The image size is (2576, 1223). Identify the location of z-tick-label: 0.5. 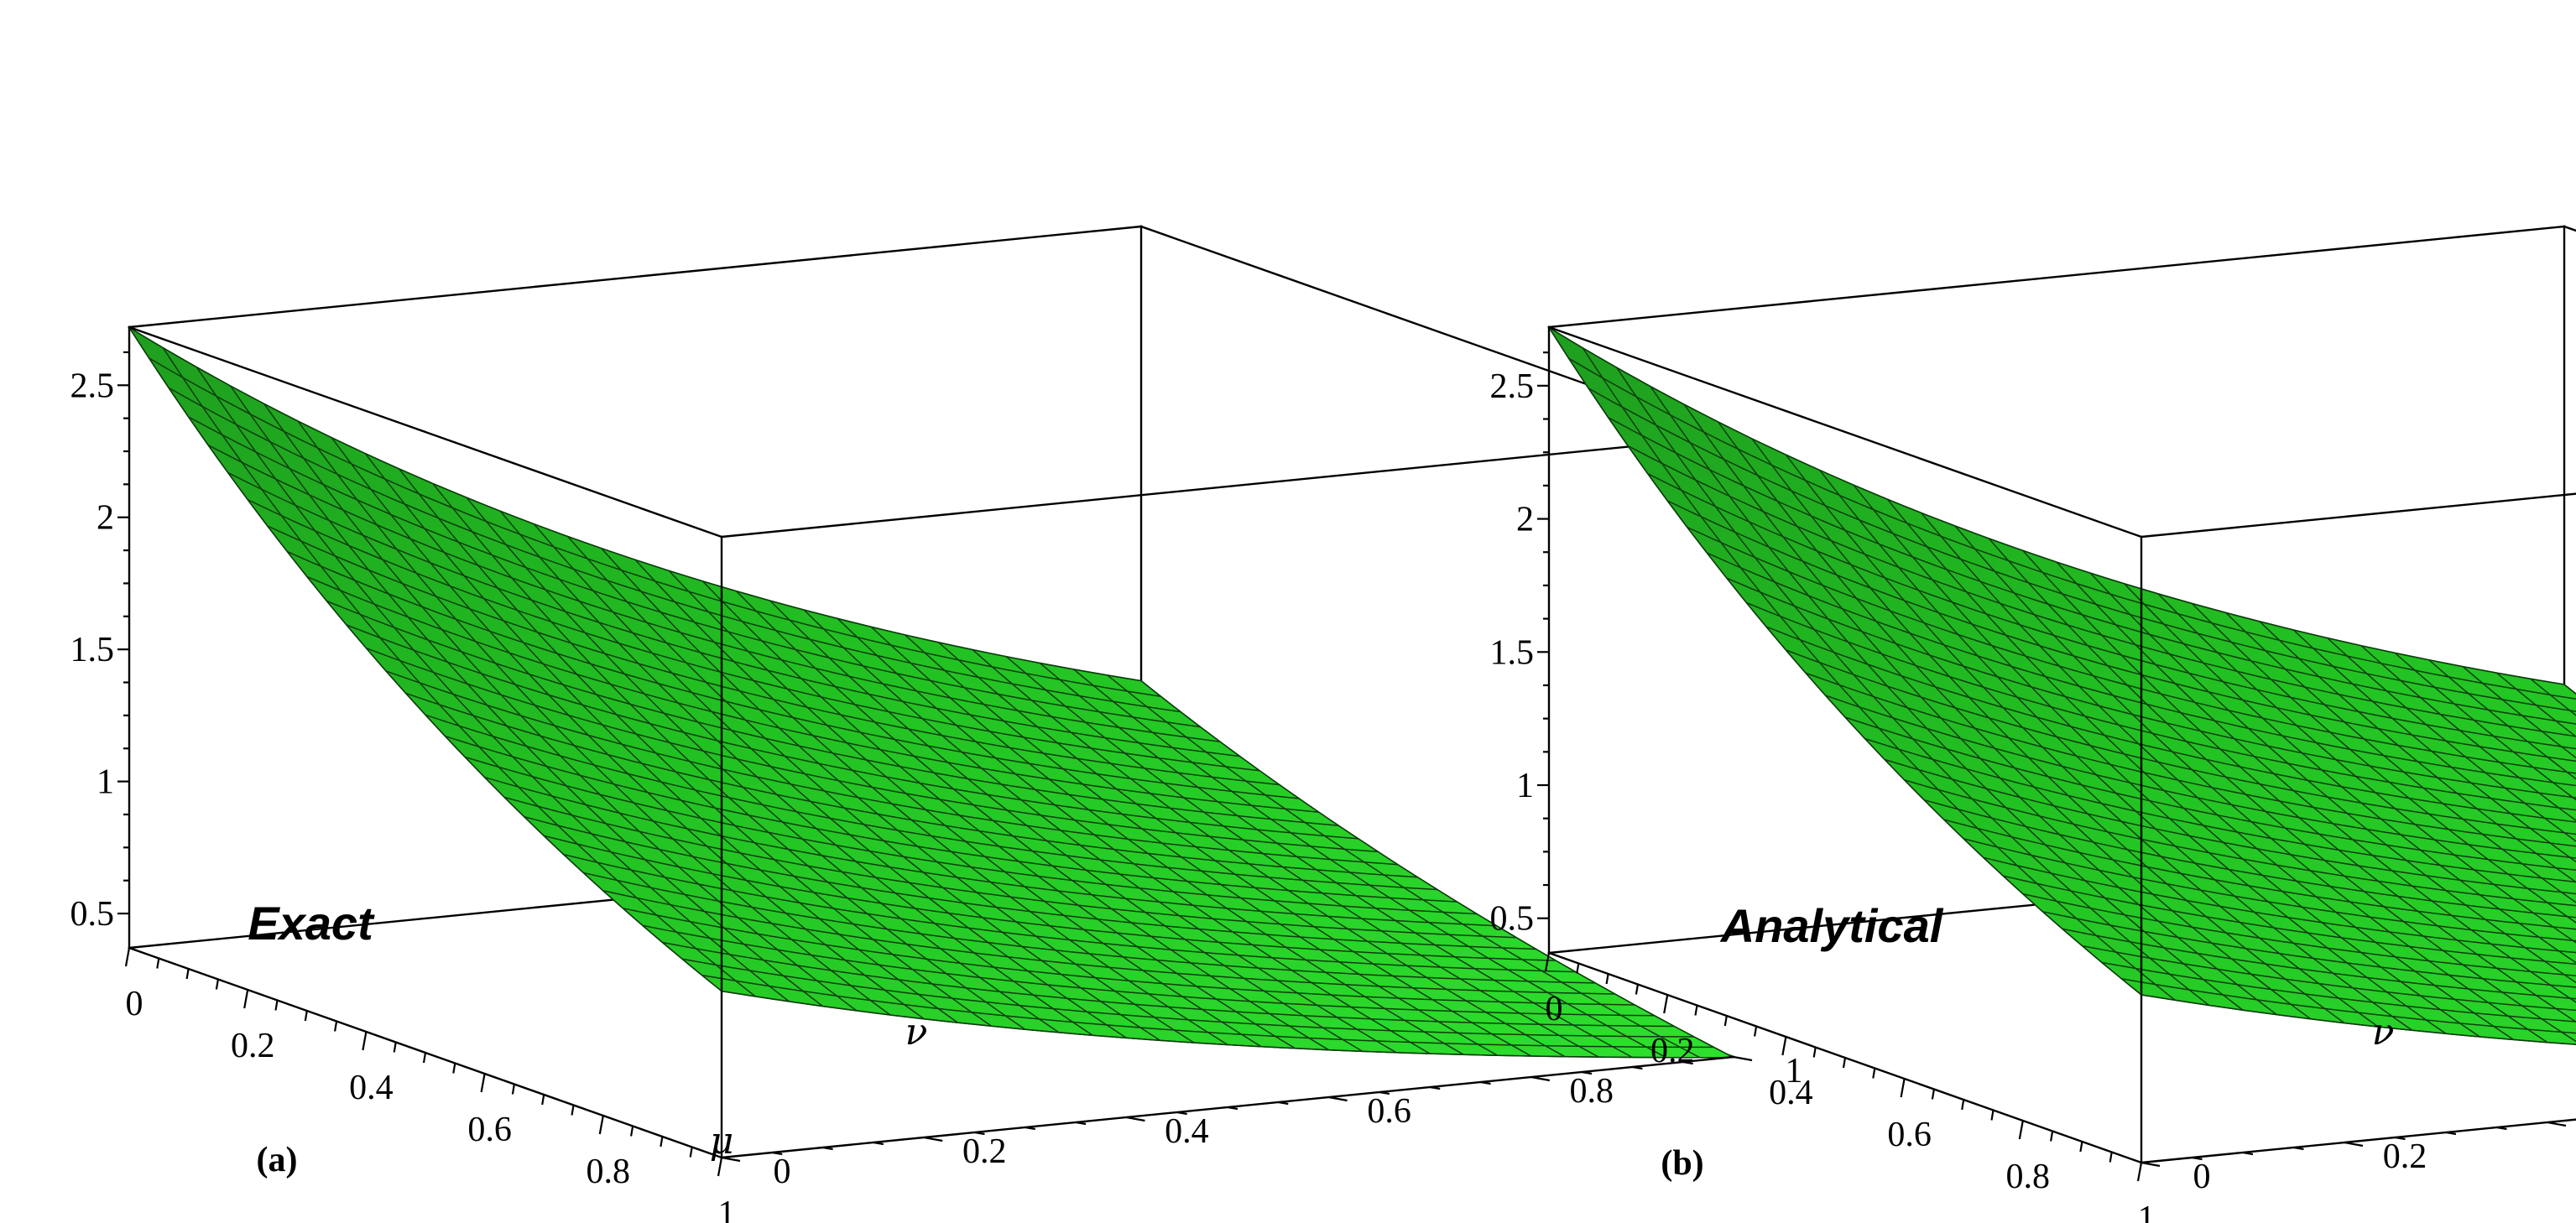
(92, 914).